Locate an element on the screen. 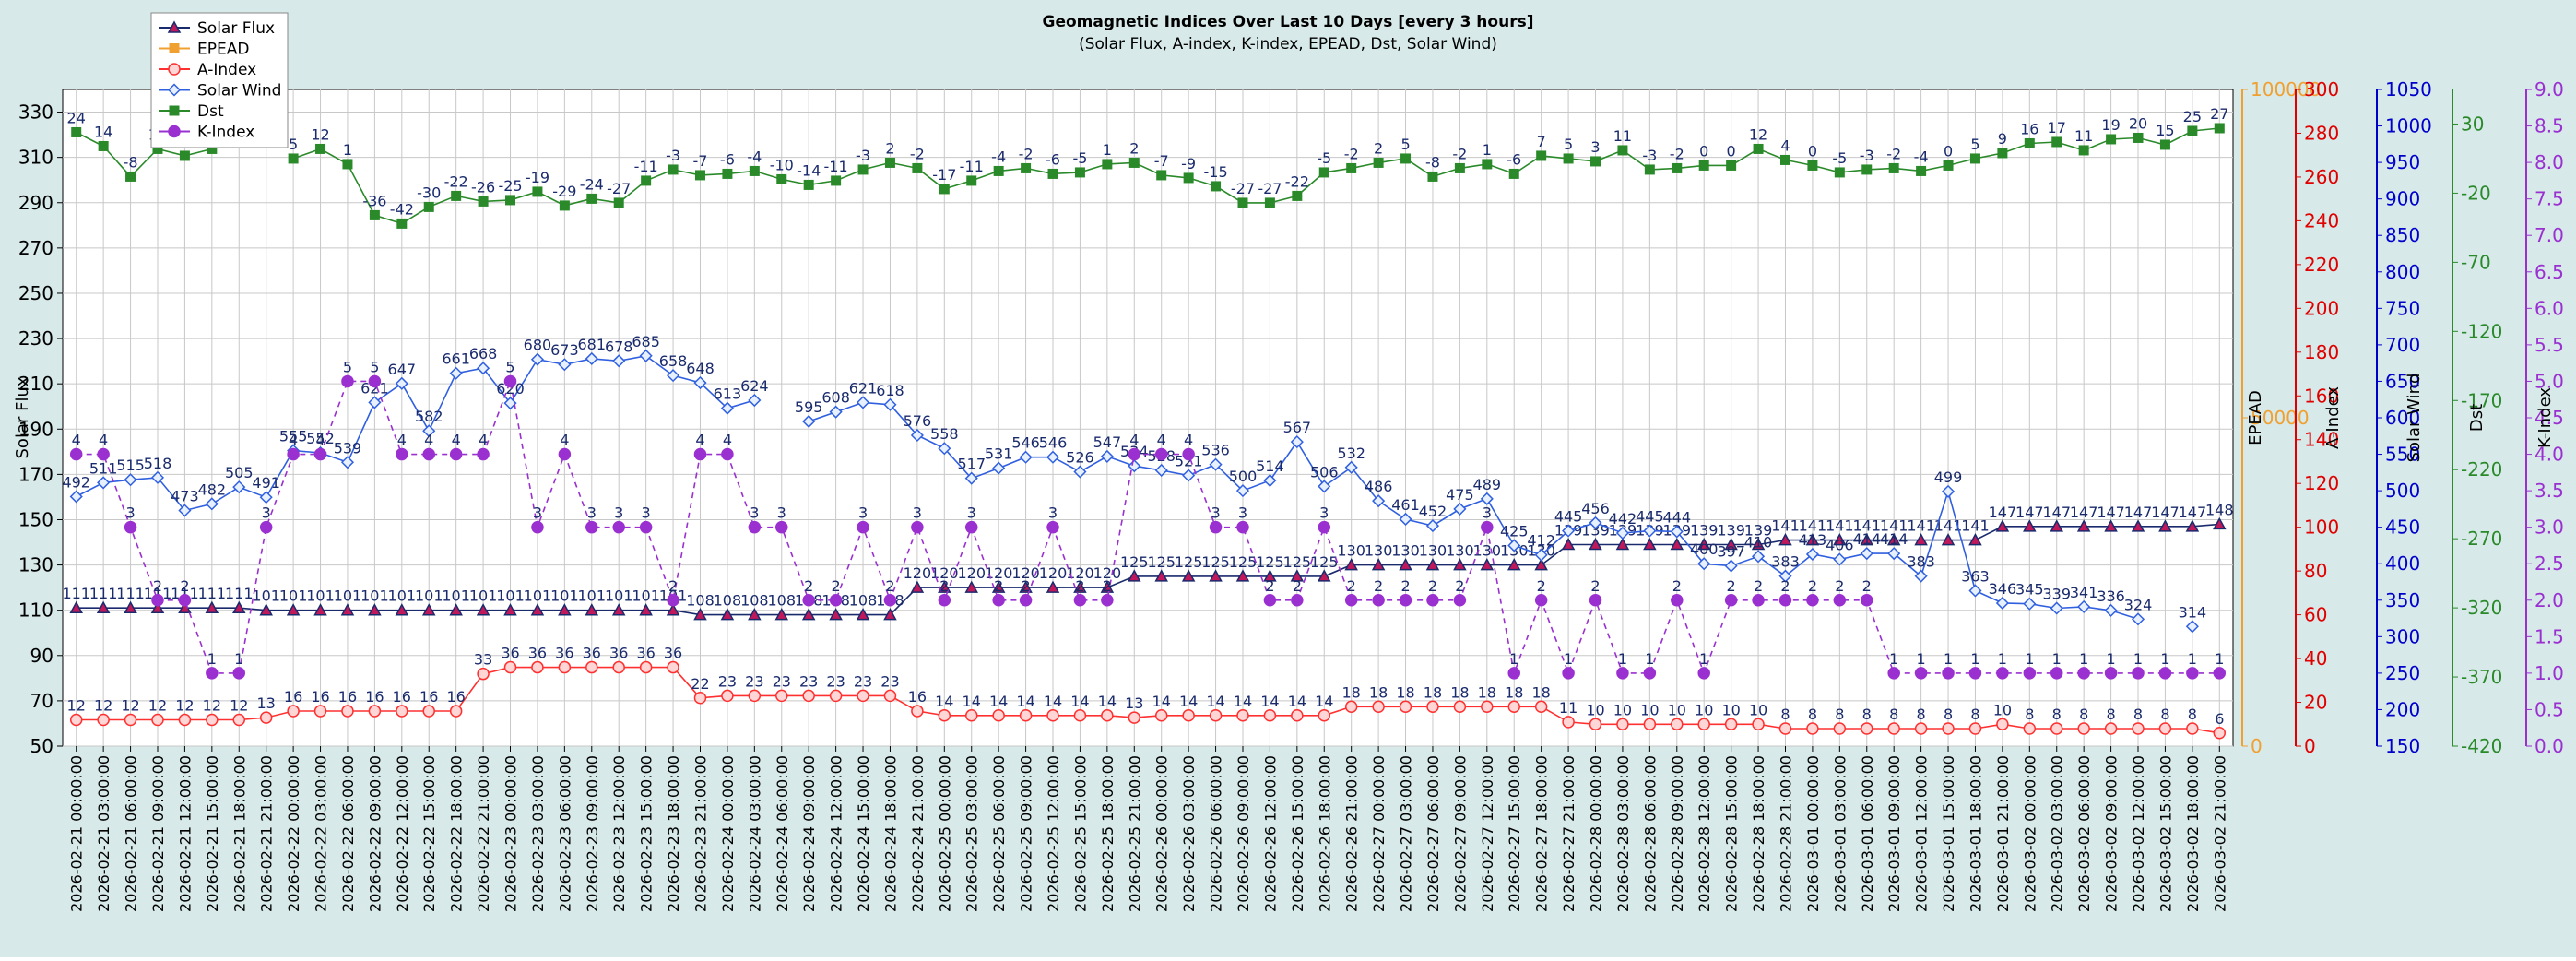 The image size is (2576, 961). y-tick-label: 50 is located at coordinates (41, 746).